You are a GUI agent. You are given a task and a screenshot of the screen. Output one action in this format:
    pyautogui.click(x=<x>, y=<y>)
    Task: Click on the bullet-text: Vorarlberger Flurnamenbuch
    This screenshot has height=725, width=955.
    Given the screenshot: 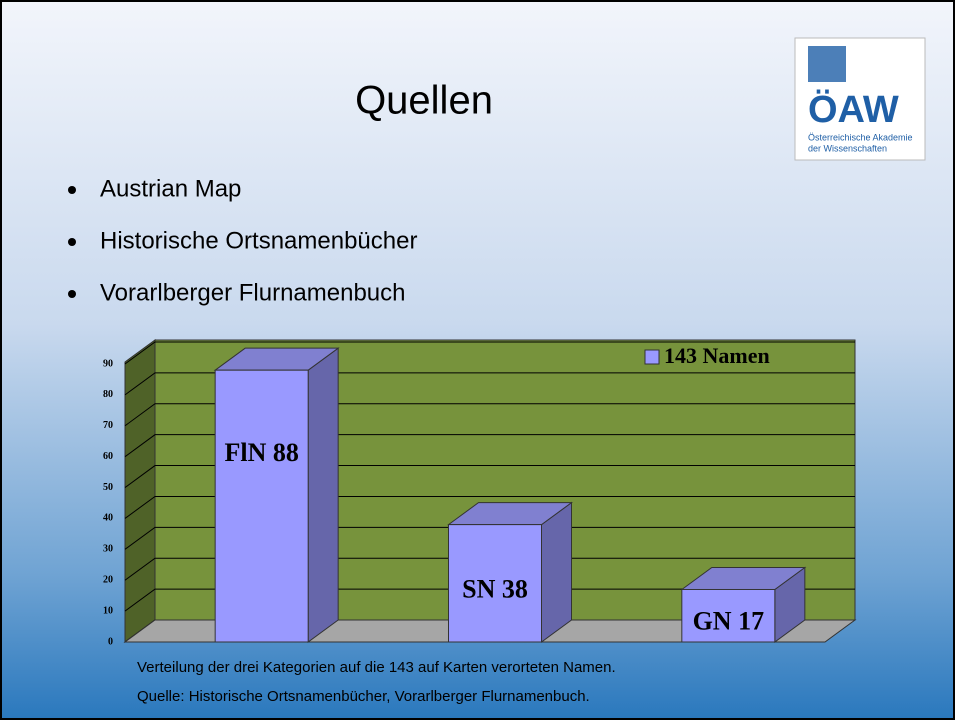 What is the action you would take?
    pyautogui.click(x=253, y=292)
    